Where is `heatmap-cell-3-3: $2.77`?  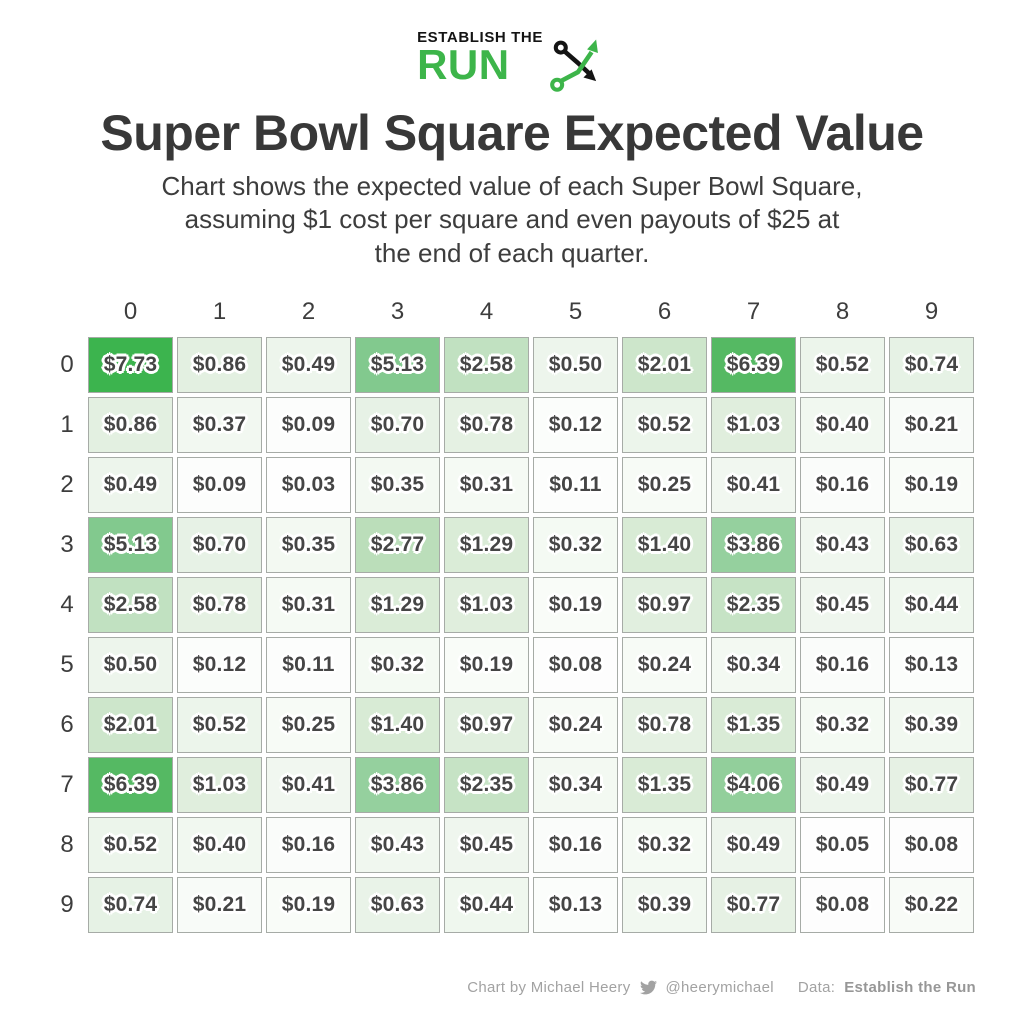
heatmap-cell-3-3: $2.77 is located at coordinates (397, 544).